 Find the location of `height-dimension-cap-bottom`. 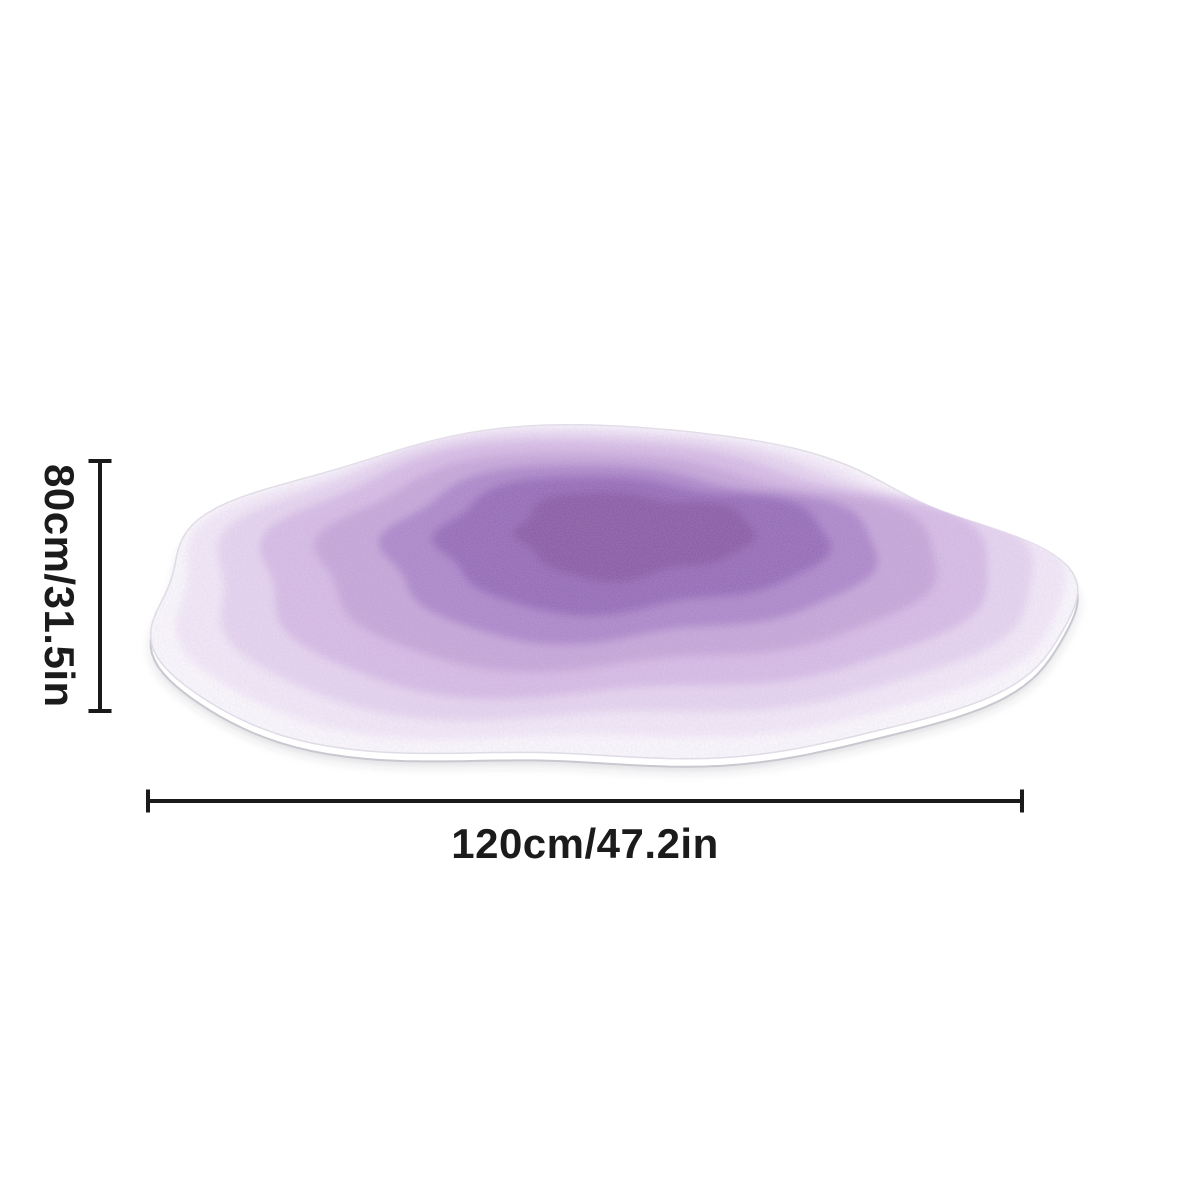

height-dimension-cap-bottom is located at coordinates (100, 711).